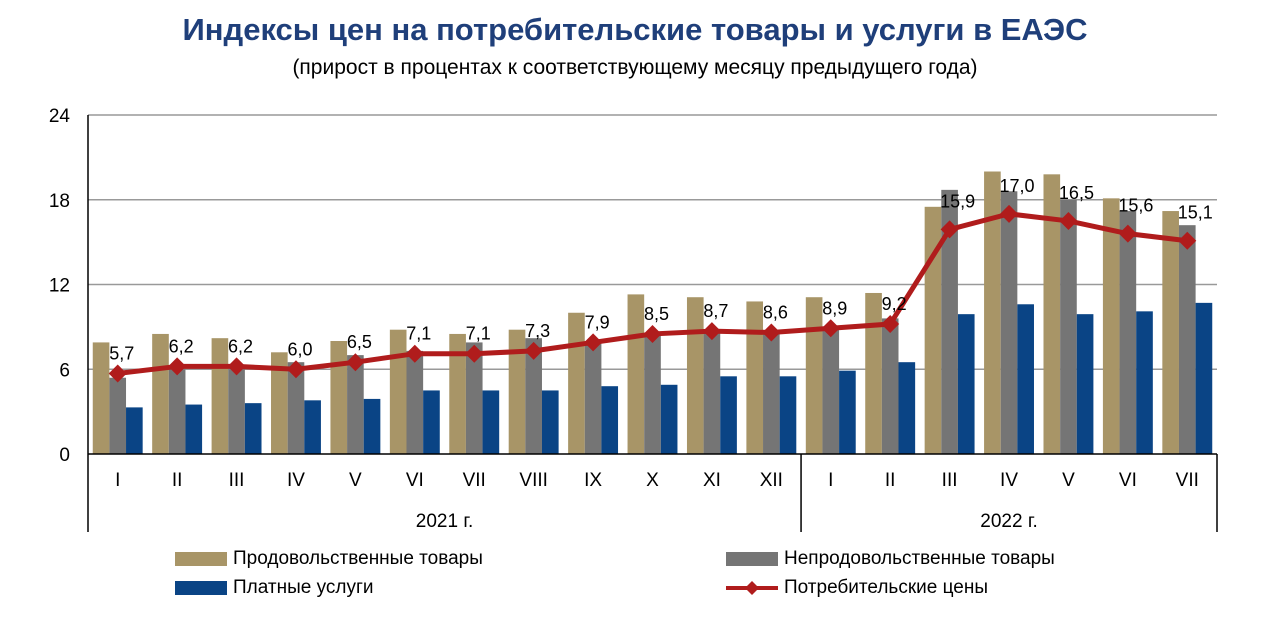 The height and width of the screenshot is (632, 1280). I want to click on legend-label: Непродовольственные товары, so click(919, 558).